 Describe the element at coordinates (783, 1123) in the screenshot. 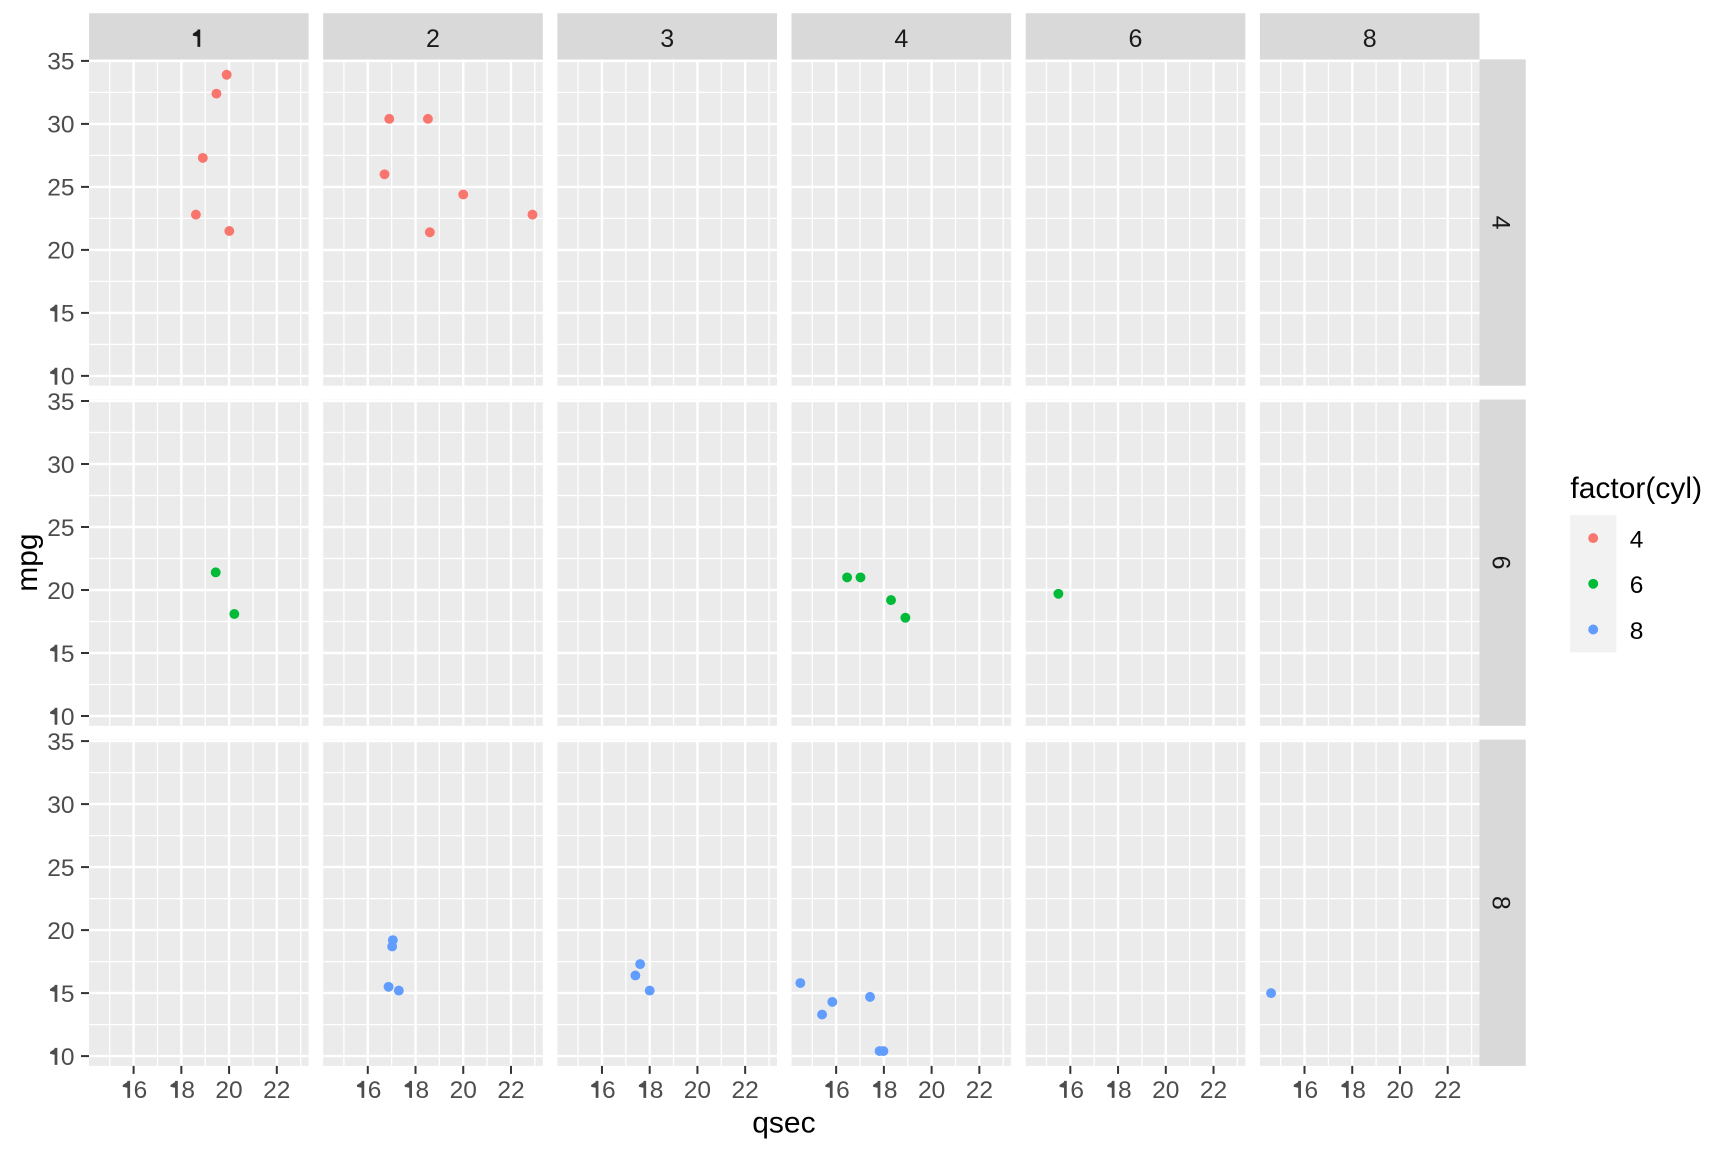

I see `svg-text: qsec` at that location.